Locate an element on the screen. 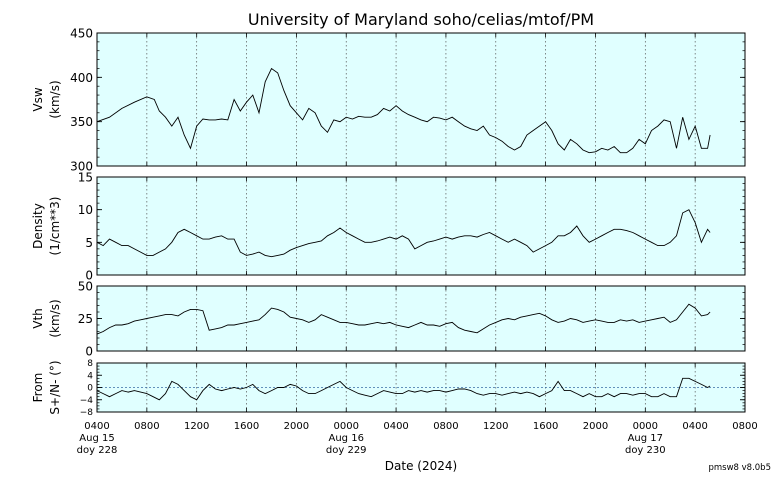  x-date-label: Aug 17 is located at coordinates (645, 438).